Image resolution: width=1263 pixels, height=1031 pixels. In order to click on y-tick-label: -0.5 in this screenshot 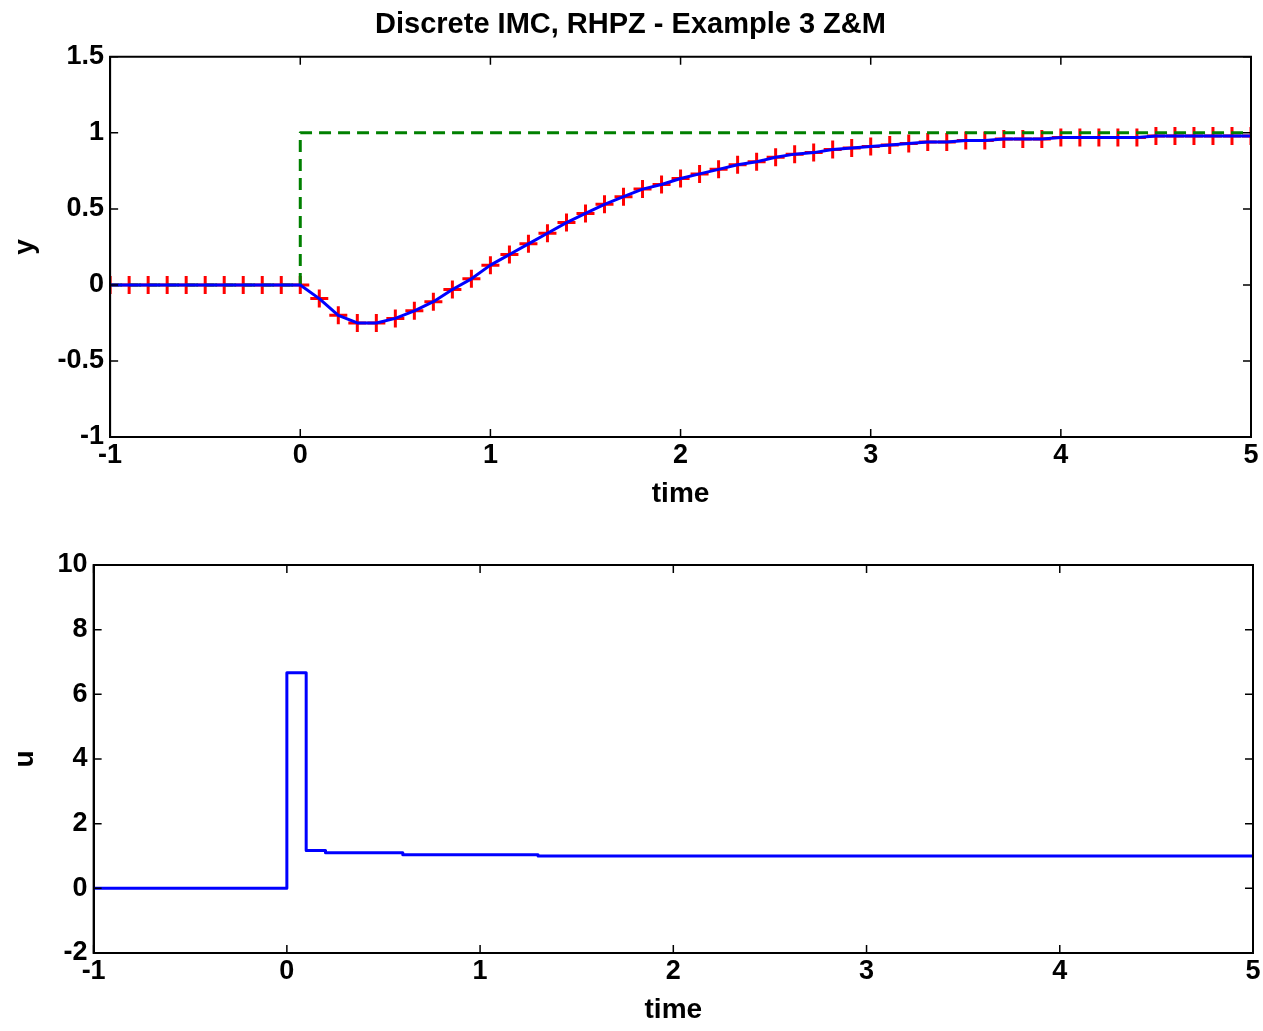, I will do `click(81, 359)`.